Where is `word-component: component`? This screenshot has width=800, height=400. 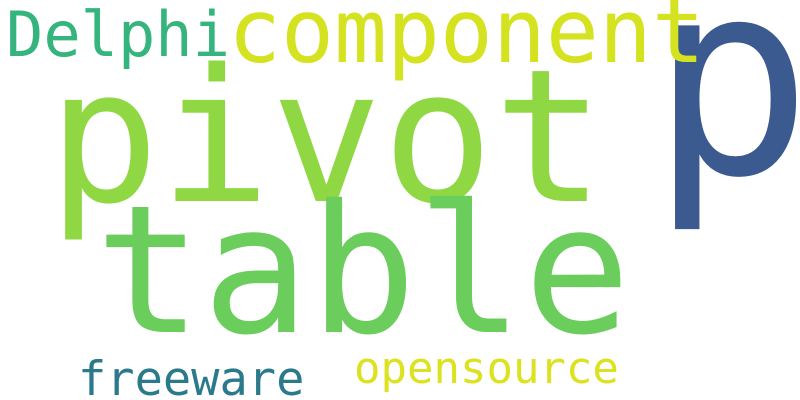
word-component: component is located at coordinates (466, 41).